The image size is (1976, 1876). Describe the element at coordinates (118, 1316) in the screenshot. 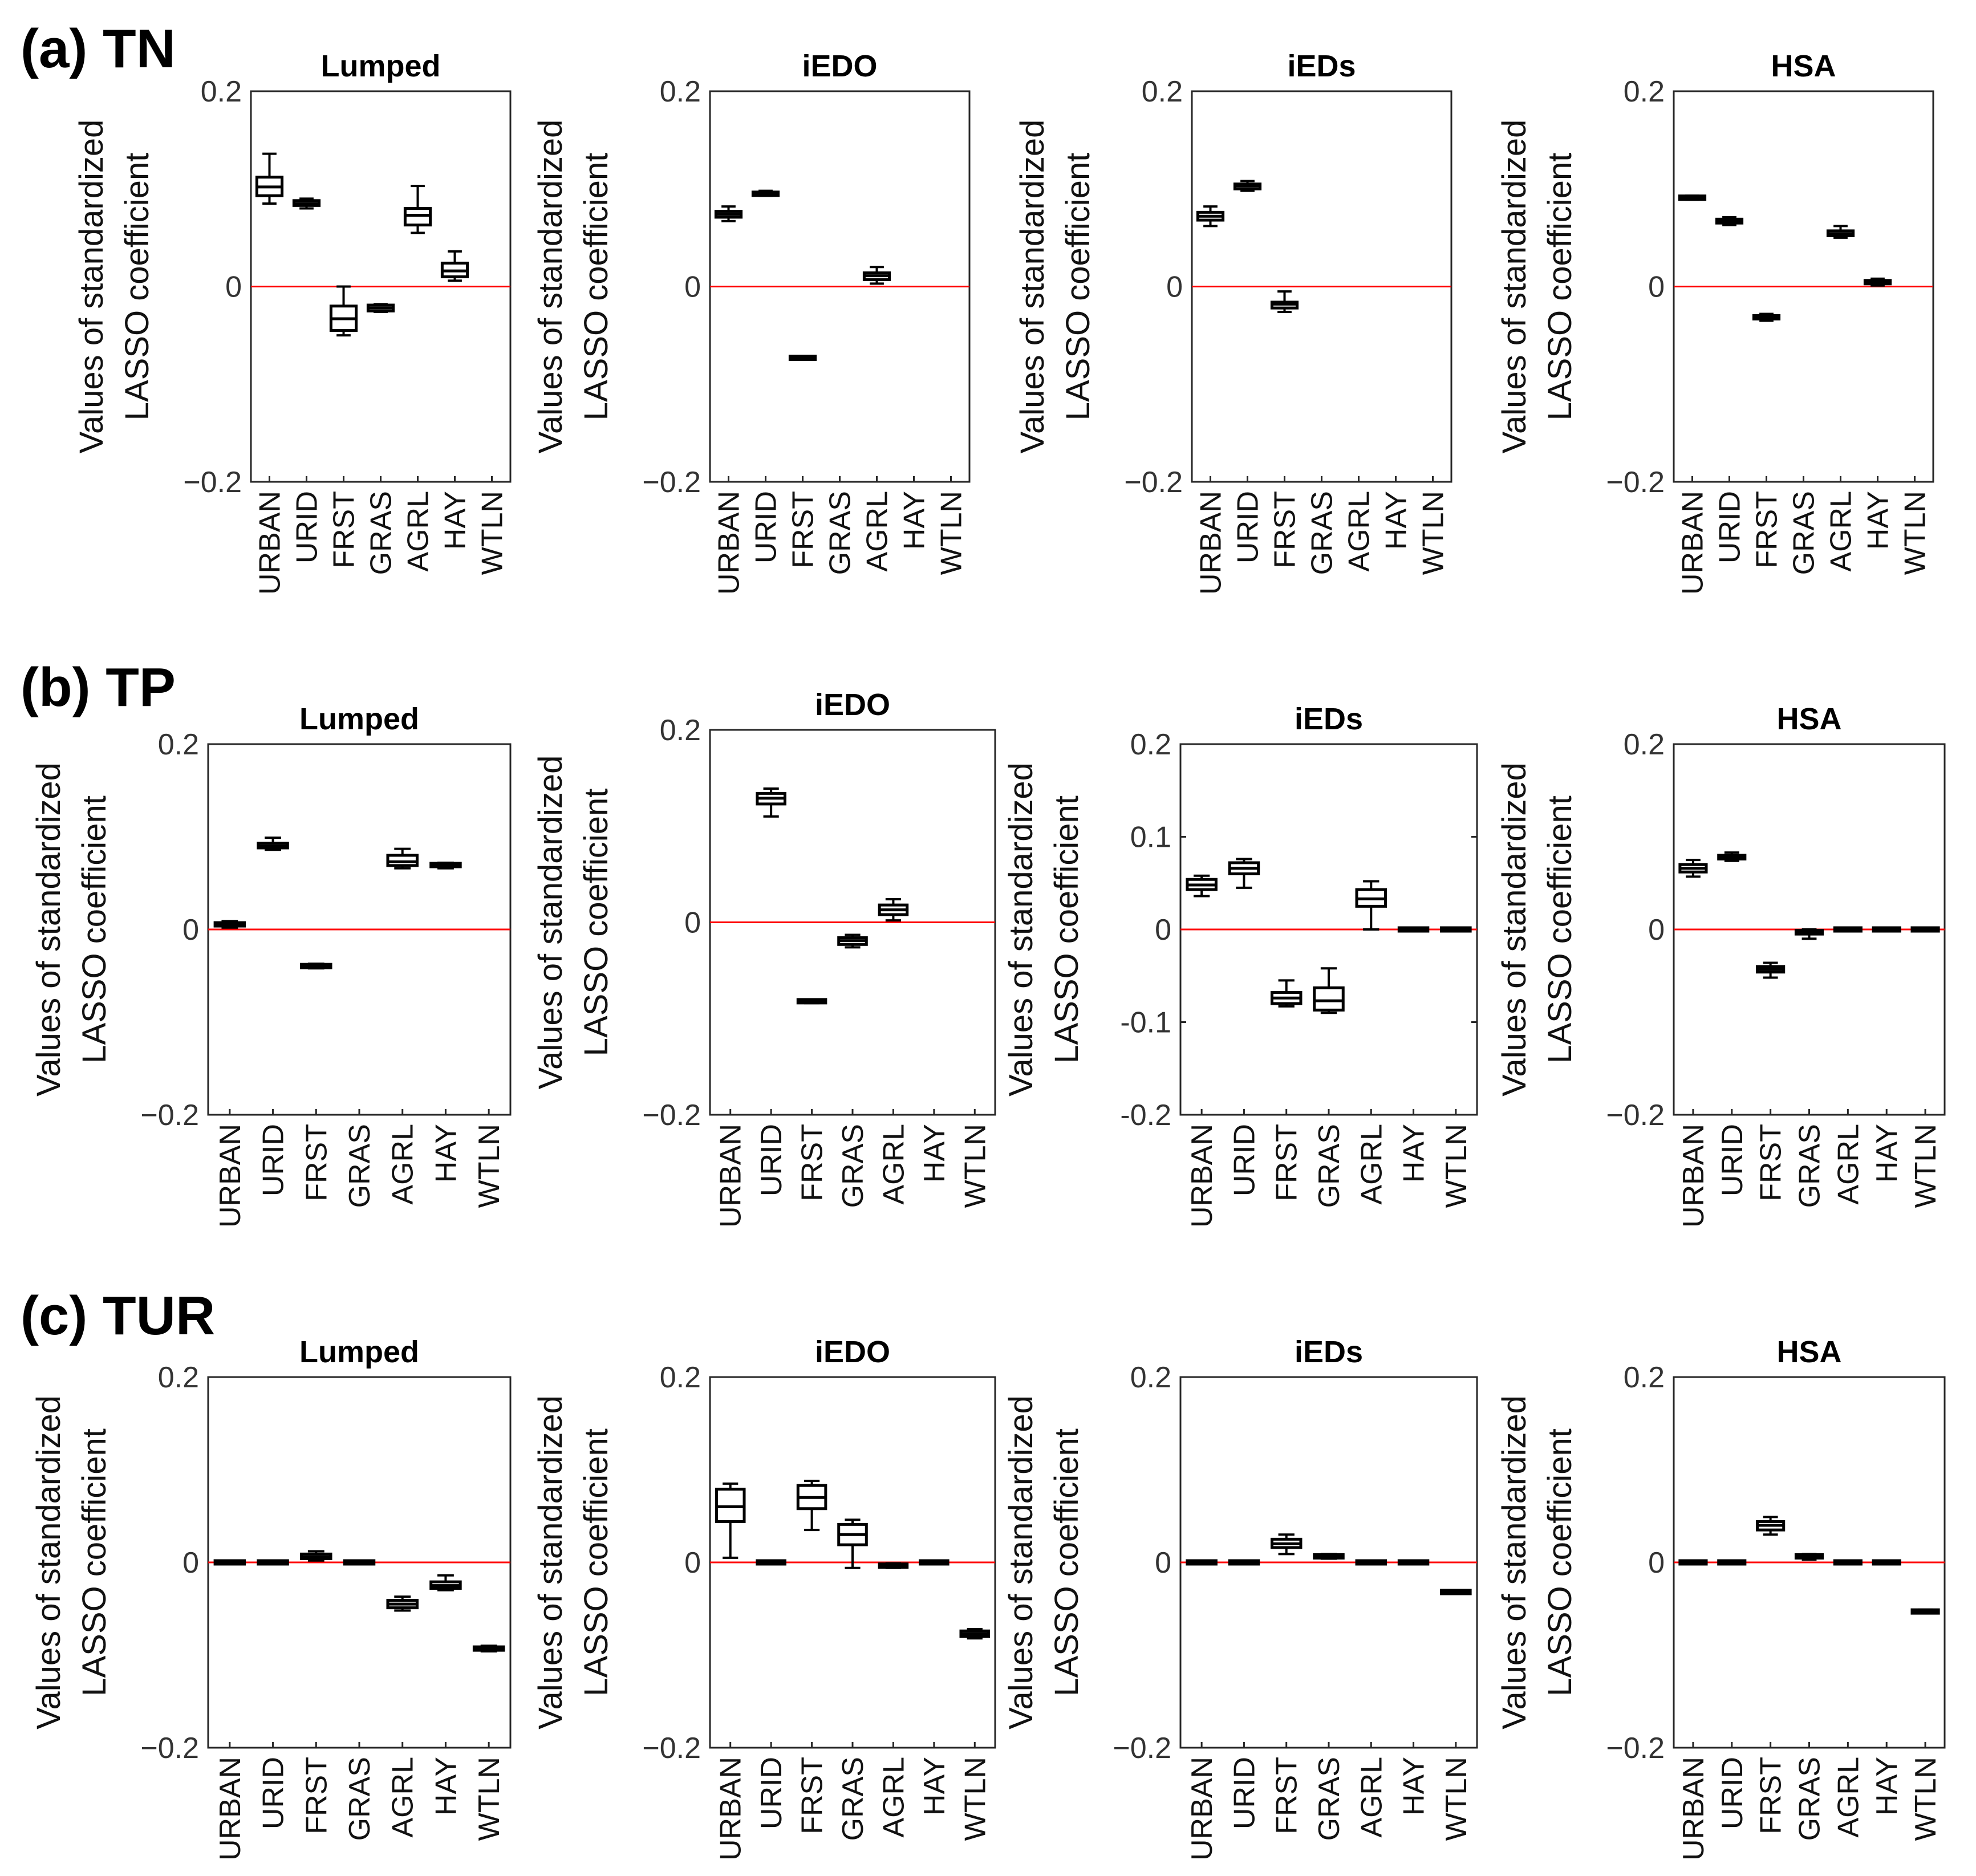

I see `row-label-c: (c) TUR` at that location.